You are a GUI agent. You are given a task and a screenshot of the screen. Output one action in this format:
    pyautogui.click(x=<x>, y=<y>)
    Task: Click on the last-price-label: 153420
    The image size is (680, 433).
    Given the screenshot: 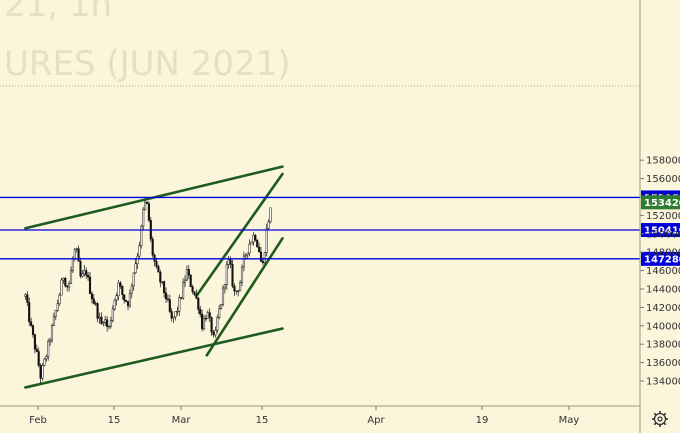 What is the action you would take?
    pyautogui.click(x=660, y=202)
    